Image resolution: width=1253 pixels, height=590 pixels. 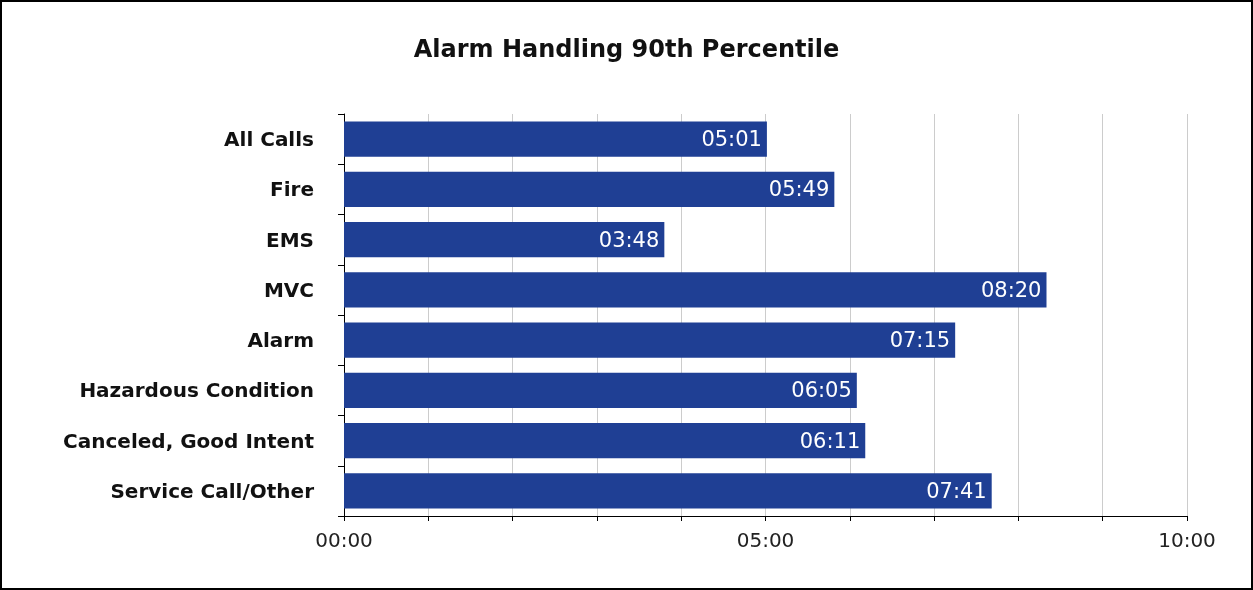 What do you see at coordinates (920, 340) in the screenshot?
I see `data-label: 07:15` at bounding box center [920, 340].